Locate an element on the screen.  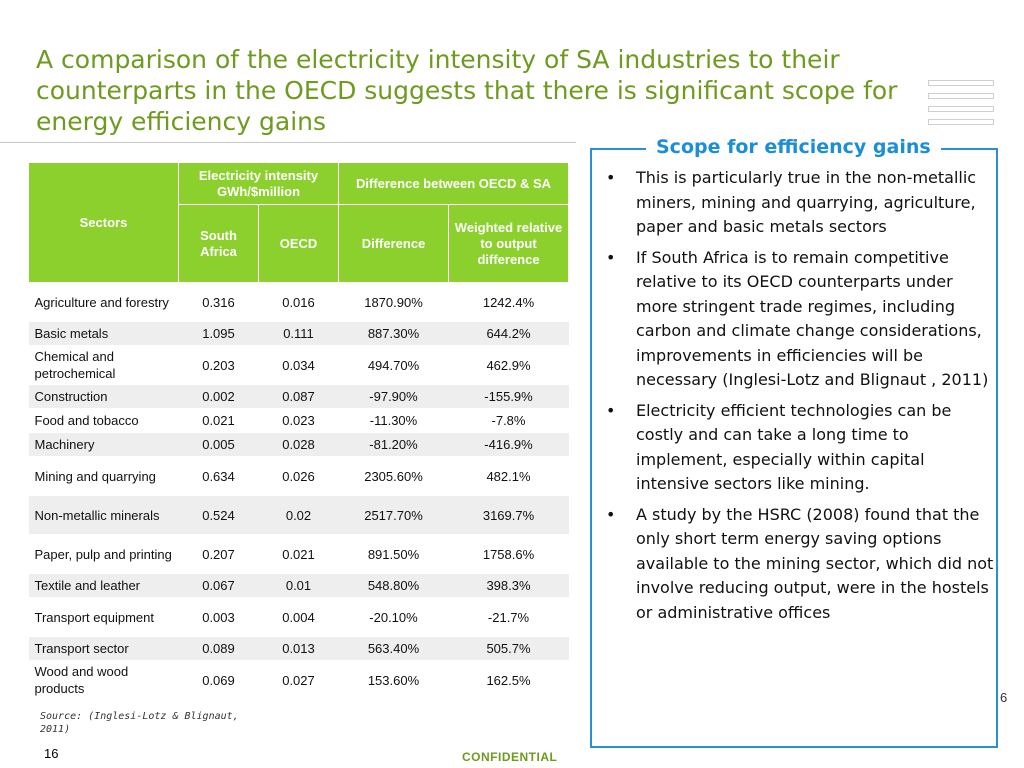
oecd-cell: 0.027 is located at coordinates (298, 680).